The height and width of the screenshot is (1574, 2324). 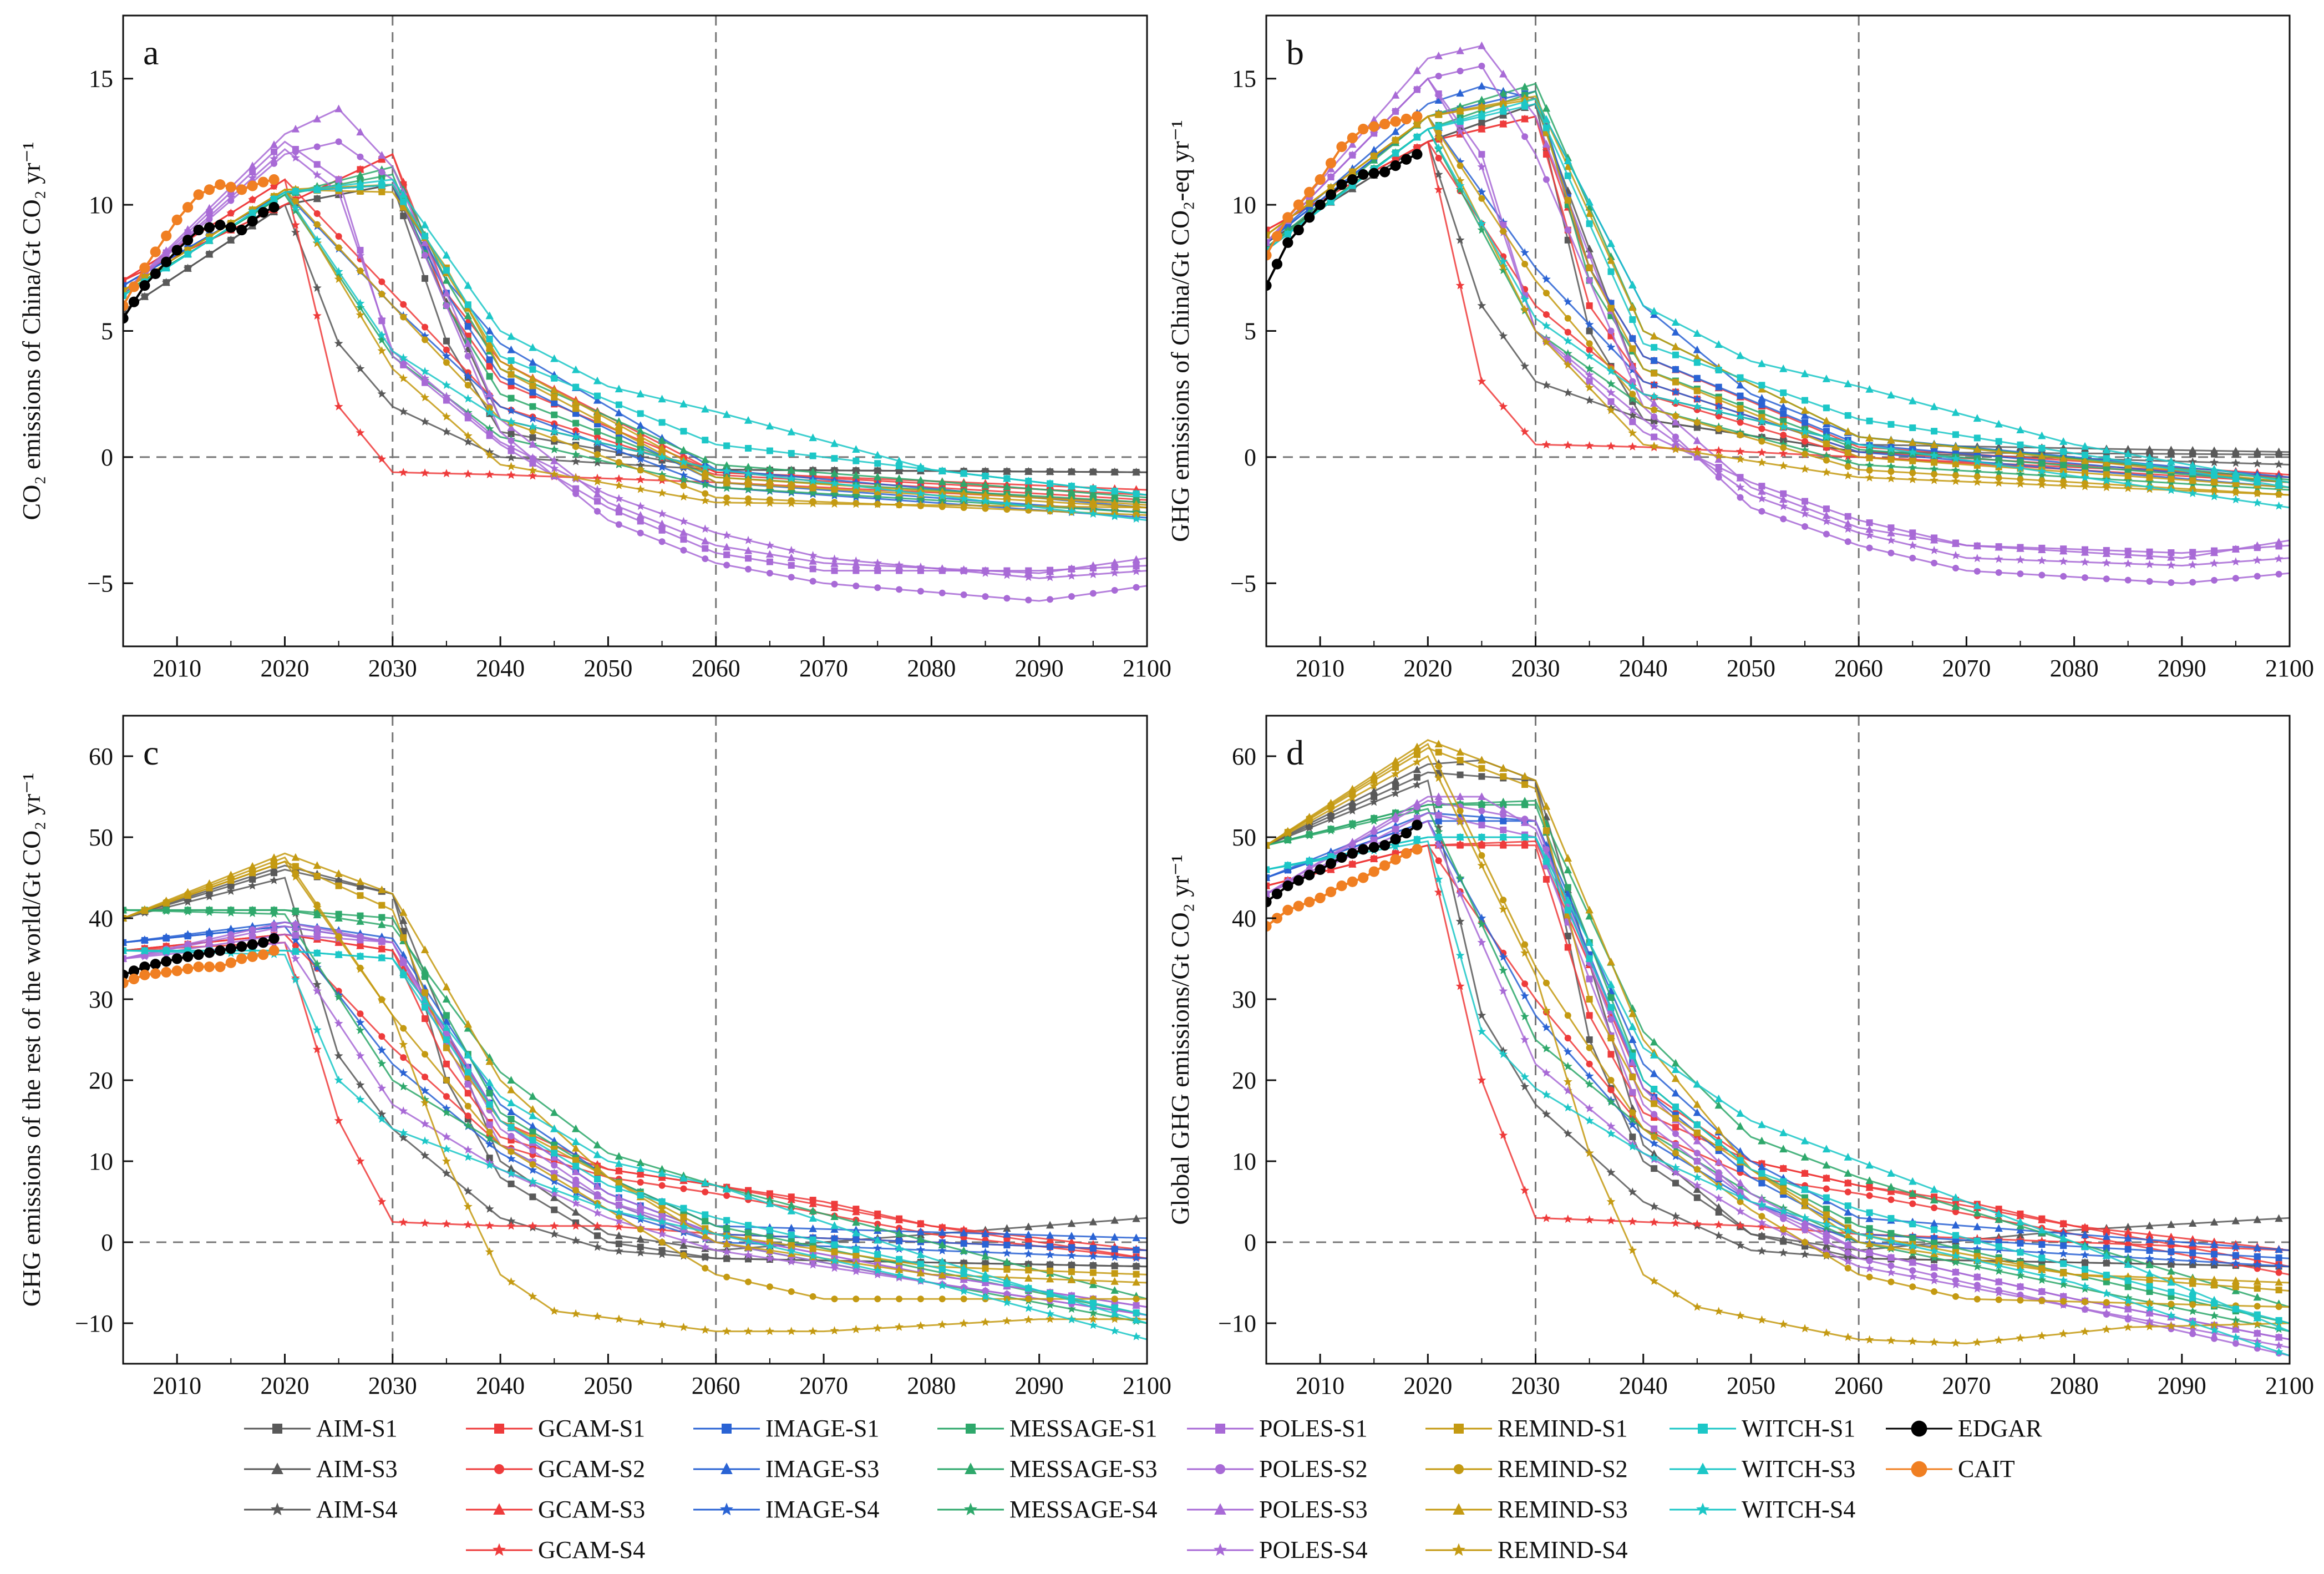 I want to click on series-message-s3, so click(x=1778, y=282).